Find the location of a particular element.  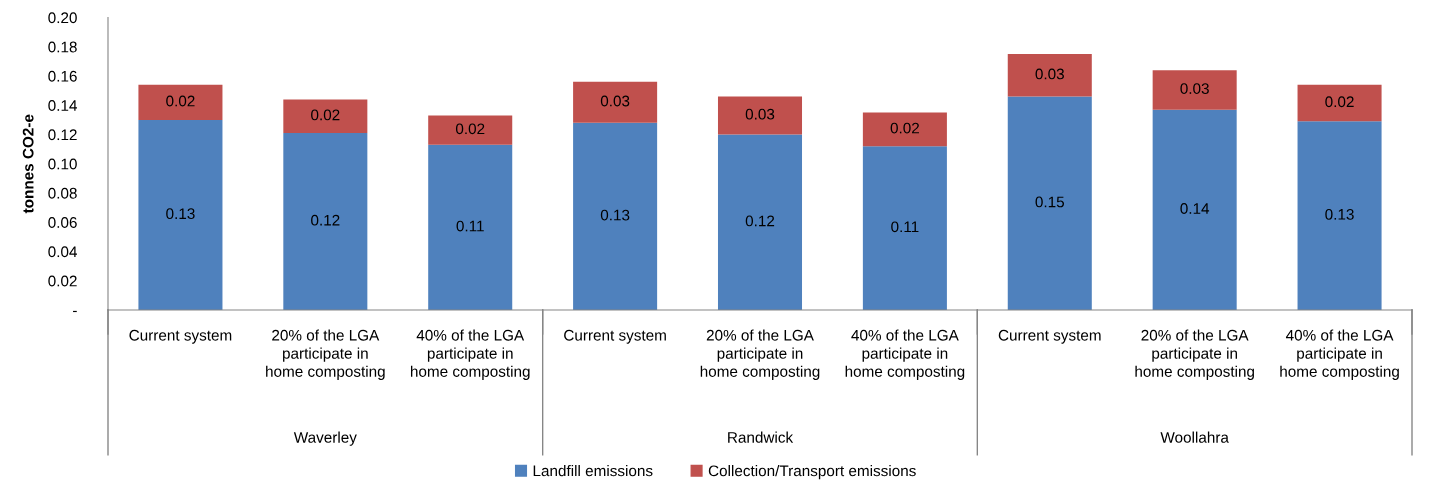

y-tick-label: 0.20 is located at coordinates (62, 18).